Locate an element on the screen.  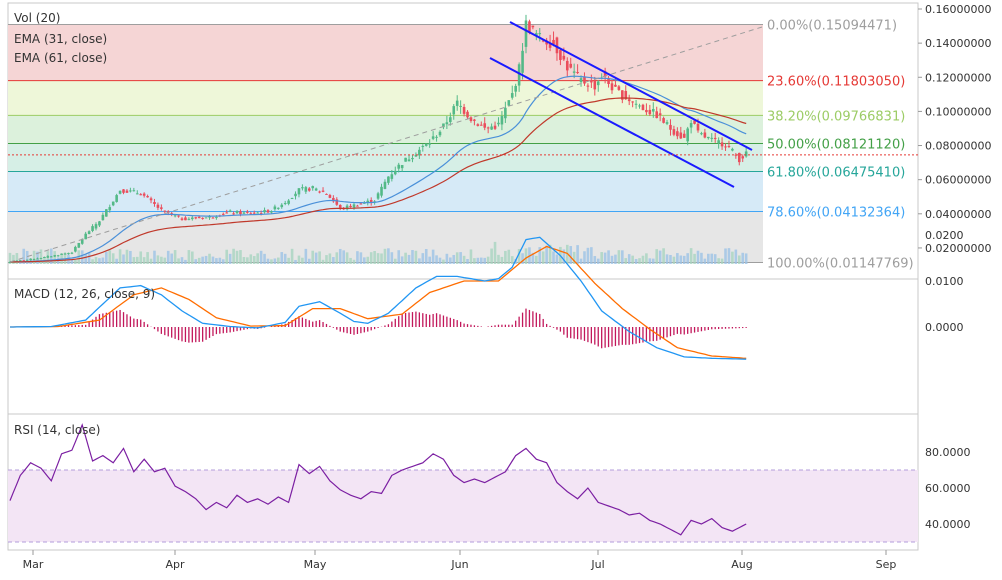
channel-lower-line is located at coordinates (612, 122).